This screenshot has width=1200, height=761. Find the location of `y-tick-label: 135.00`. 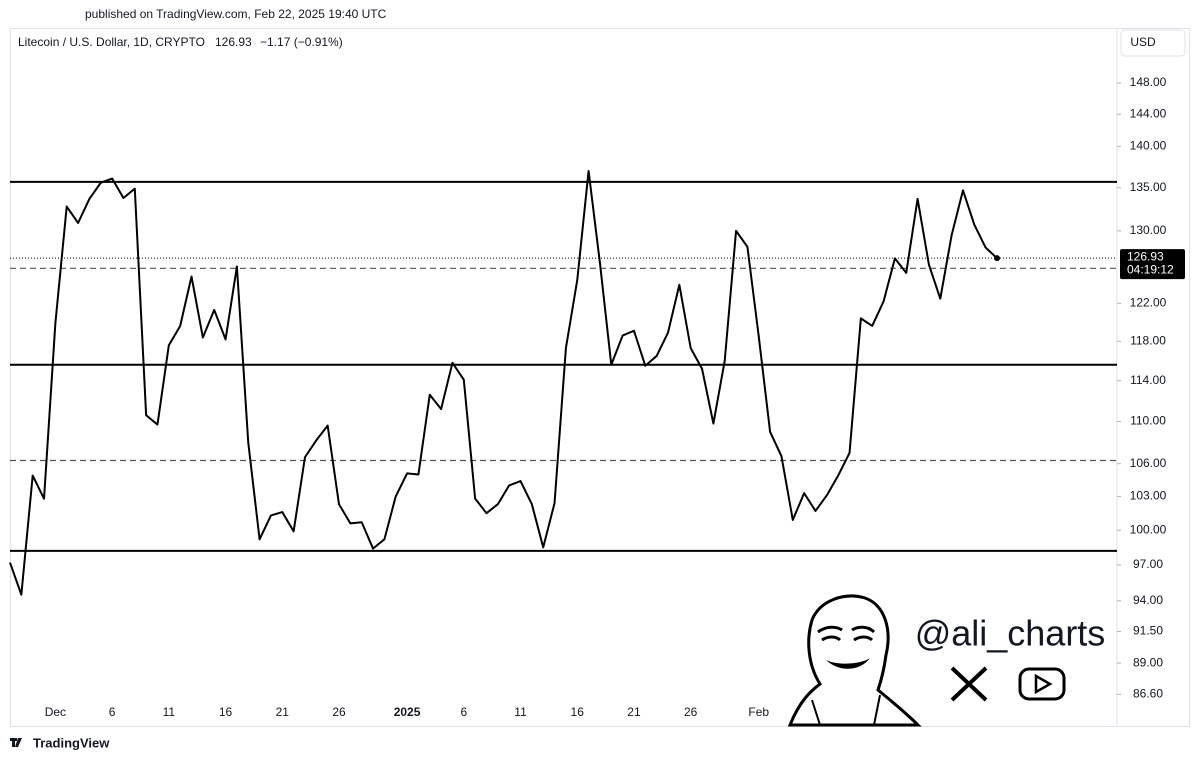

y-tick-label: 135.00 is located at coordinates (1148, 187).